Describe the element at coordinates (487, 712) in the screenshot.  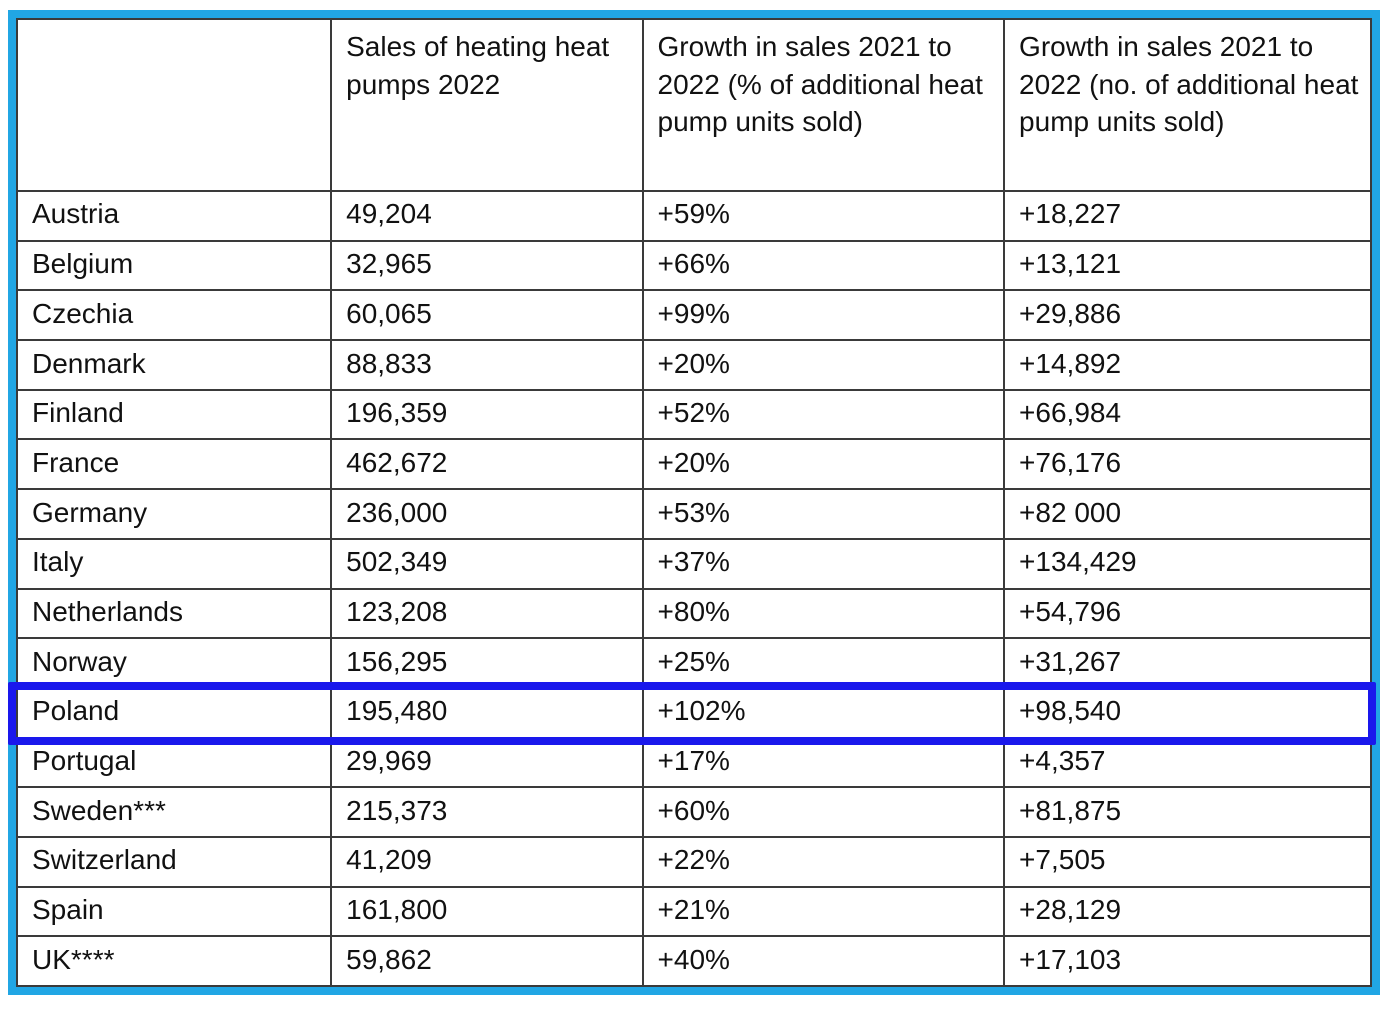
I see `sales-2022-cell: 195,480` at that location.